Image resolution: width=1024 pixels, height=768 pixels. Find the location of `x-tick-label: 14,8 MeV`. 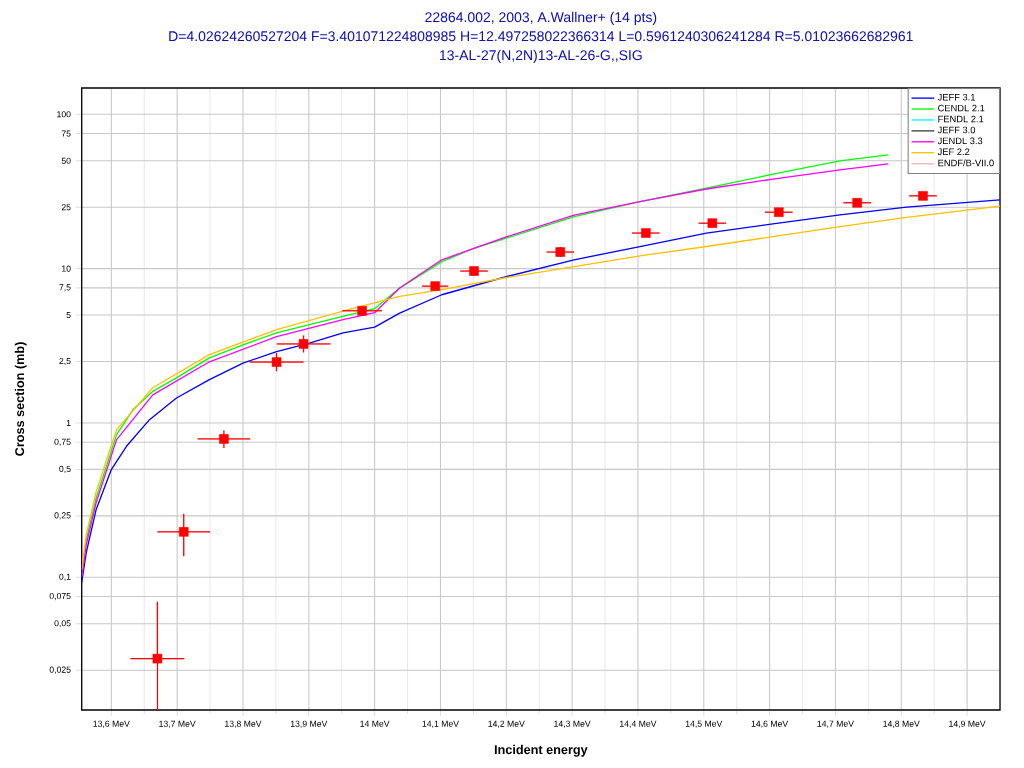

x-tick-label: 14,8 MeV is located at coordinates (901, 724).